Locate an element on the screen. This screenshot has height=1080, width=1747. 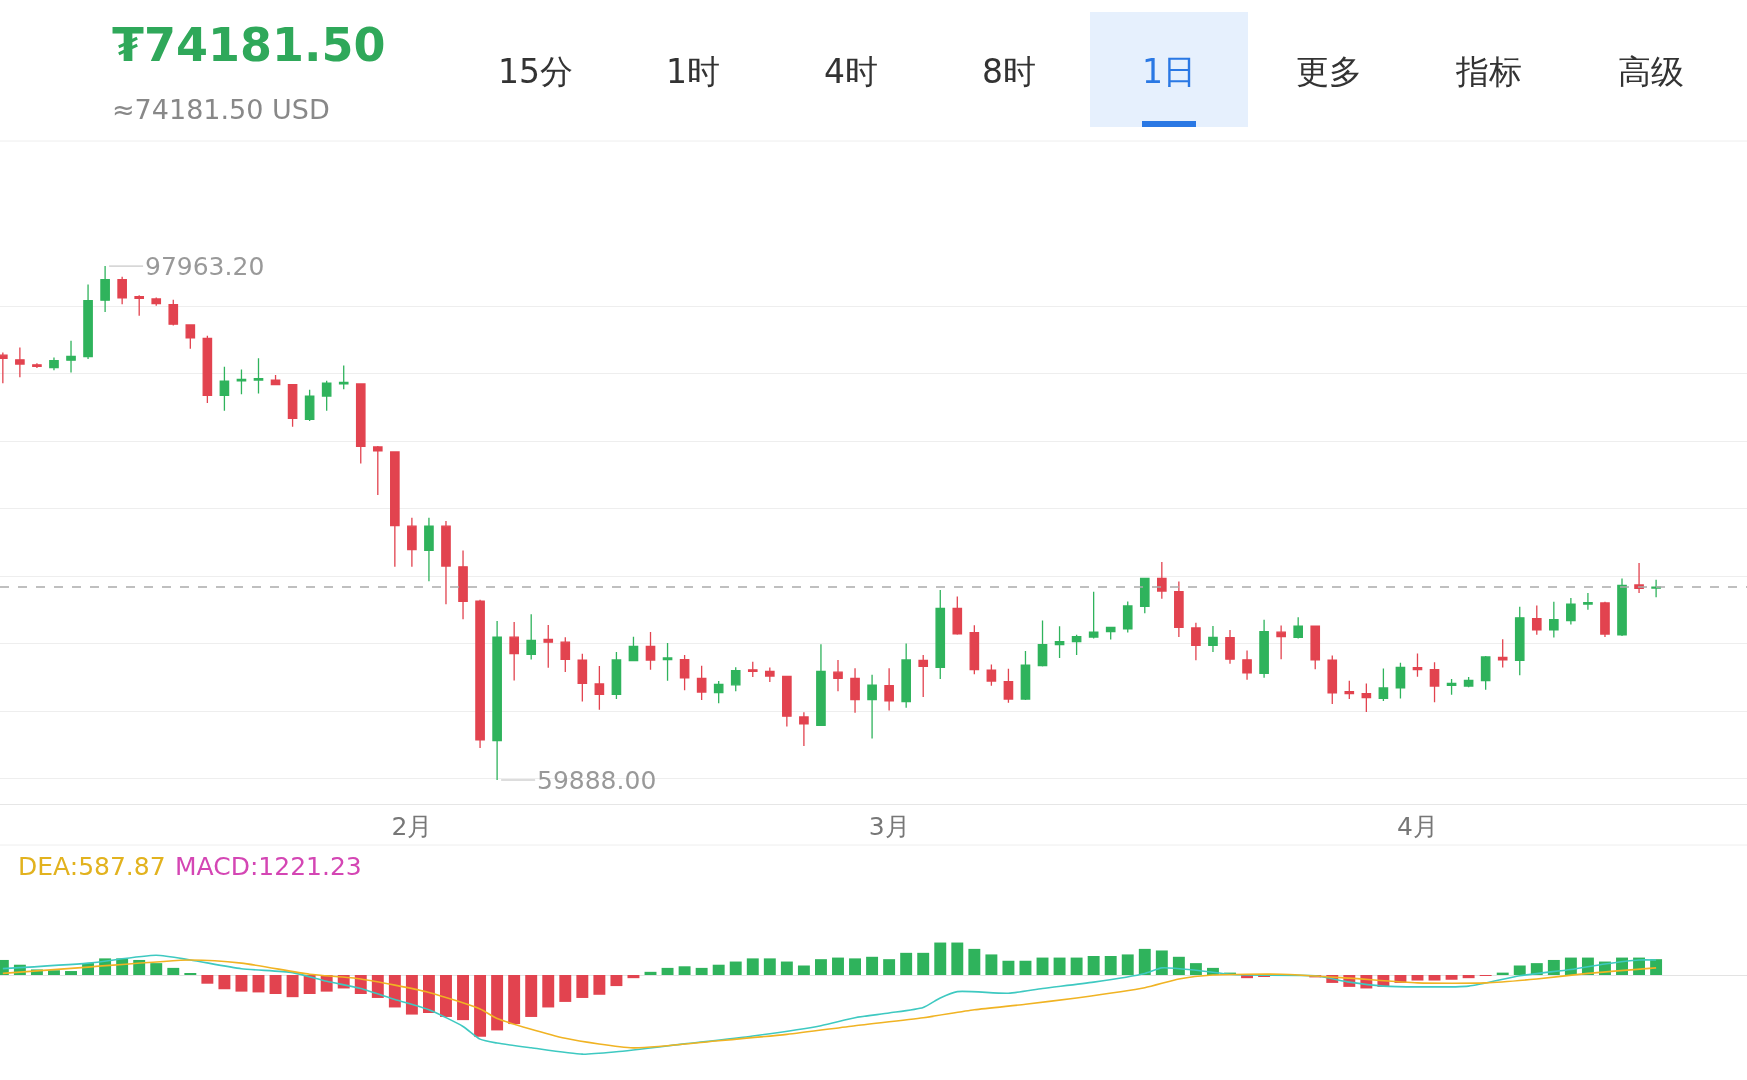
x-tick-label: 4月 is located at coordinates (1417, 826).